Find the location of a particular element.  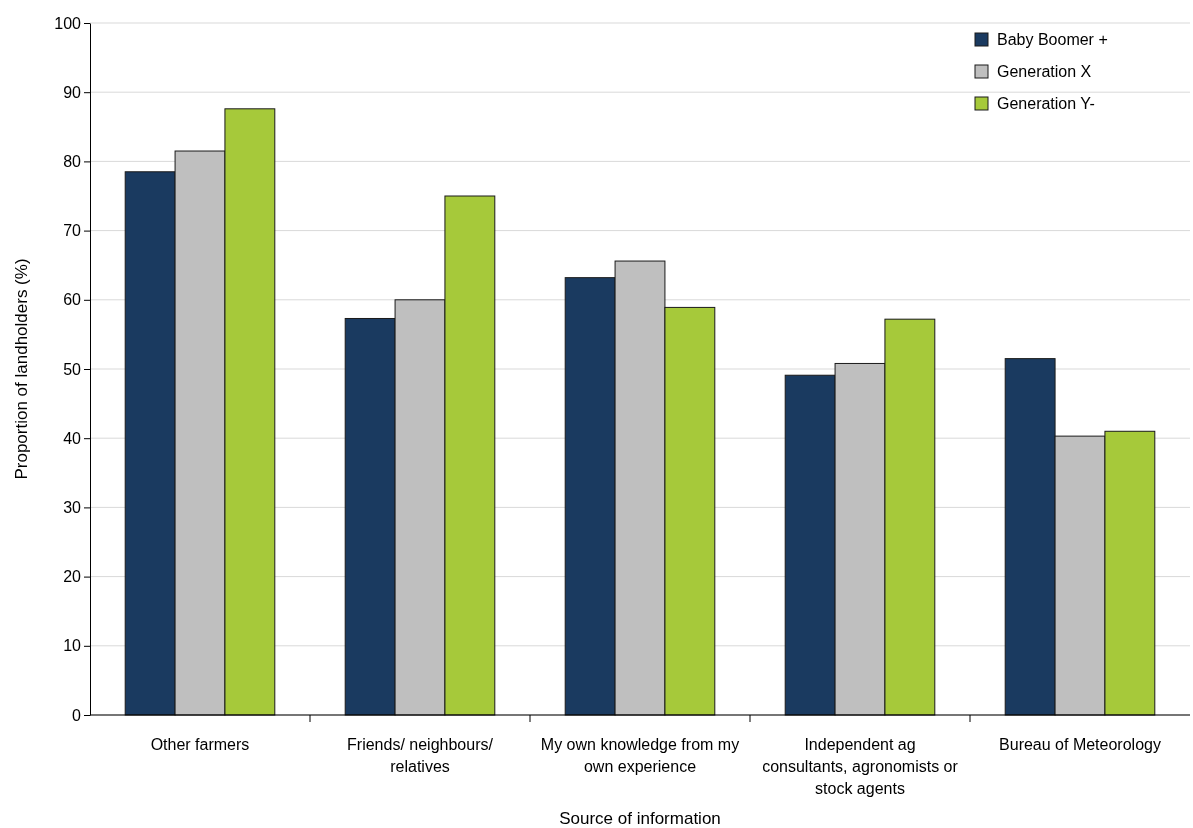

x-tick-label: Other farmers is located at coordinates (200, 744).